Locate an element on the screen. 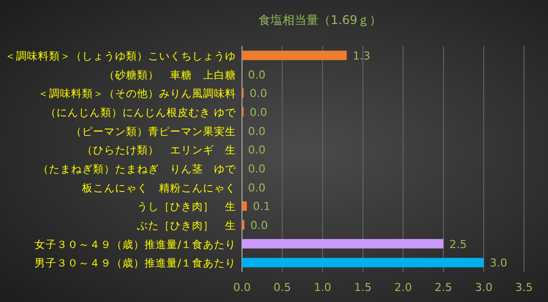 The height and width of the screenshot is (302, 548). y-tick-label: 男子３０～４９（歳）推進量/１食あたり is located at coordinates (135, 263).